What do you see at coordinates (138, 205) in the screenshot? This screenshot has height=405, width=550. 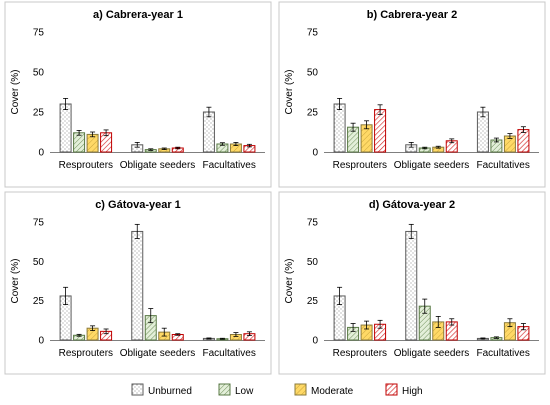 I see `panel-title: c) Gátova-year 1` at bounding box center [138, 205].